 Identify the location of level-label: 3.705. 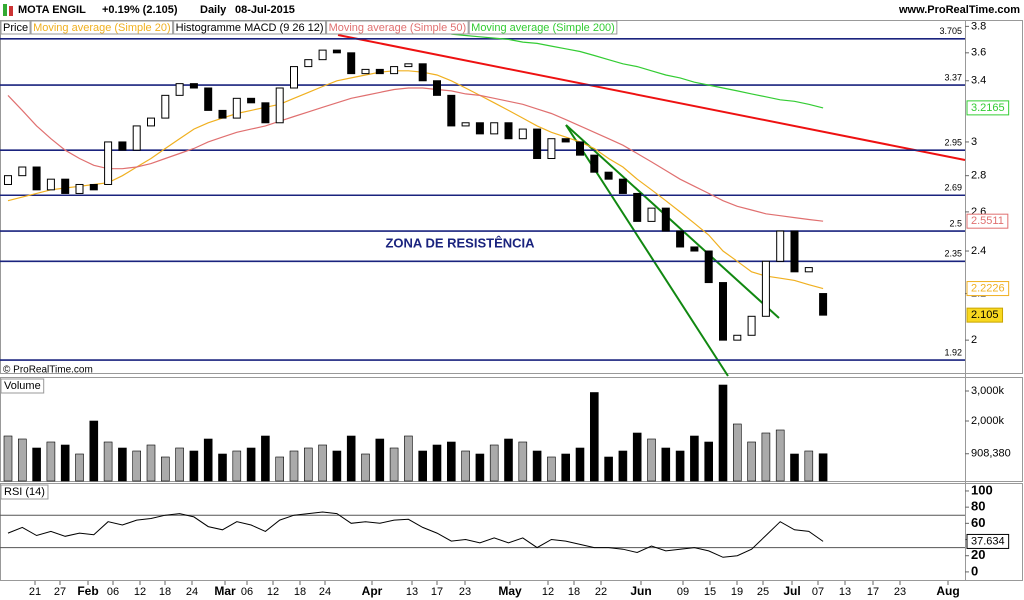
(950, 31).